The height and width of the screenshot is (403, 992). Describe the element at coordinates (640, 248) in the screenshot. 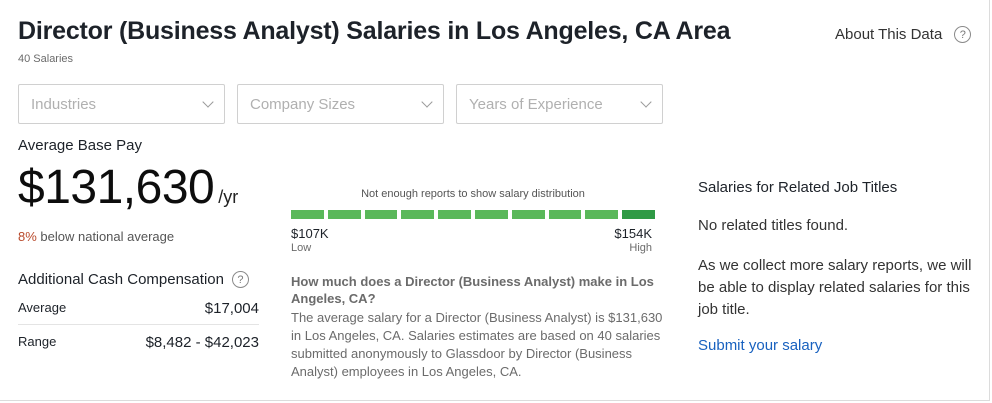

I see `high-label: High` at that location.